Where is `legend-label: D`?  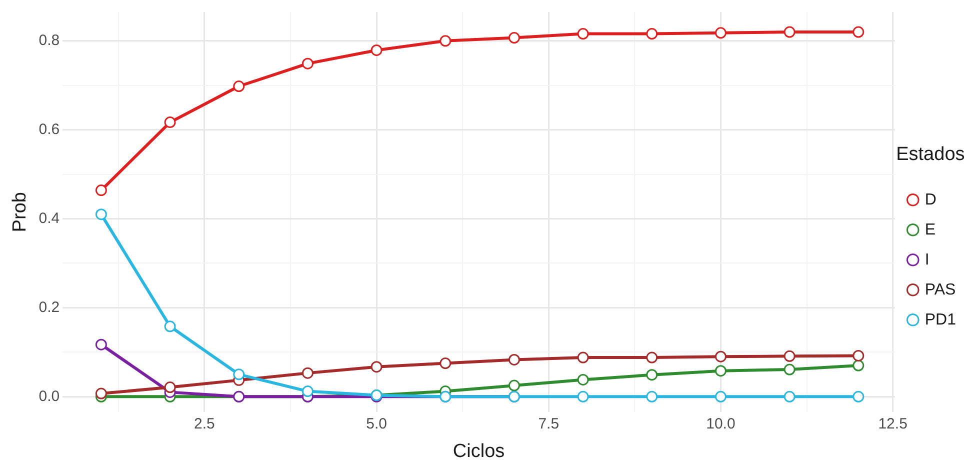 legend-label: D is located at coordinates (930, 199).